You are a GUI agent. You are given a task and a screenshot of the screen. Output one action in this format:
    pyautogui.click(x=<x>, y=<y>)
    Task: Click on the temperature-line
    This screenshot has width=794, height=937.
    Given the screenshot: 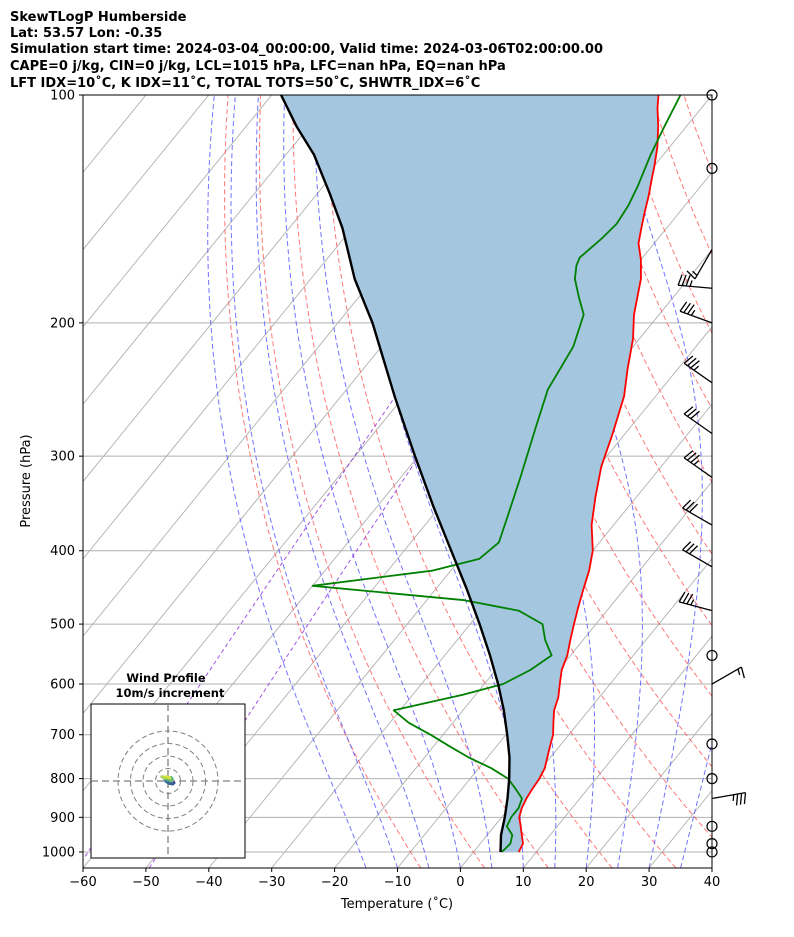 What is the action you would take?
    pyautogui.click(x=588, y=474)
    